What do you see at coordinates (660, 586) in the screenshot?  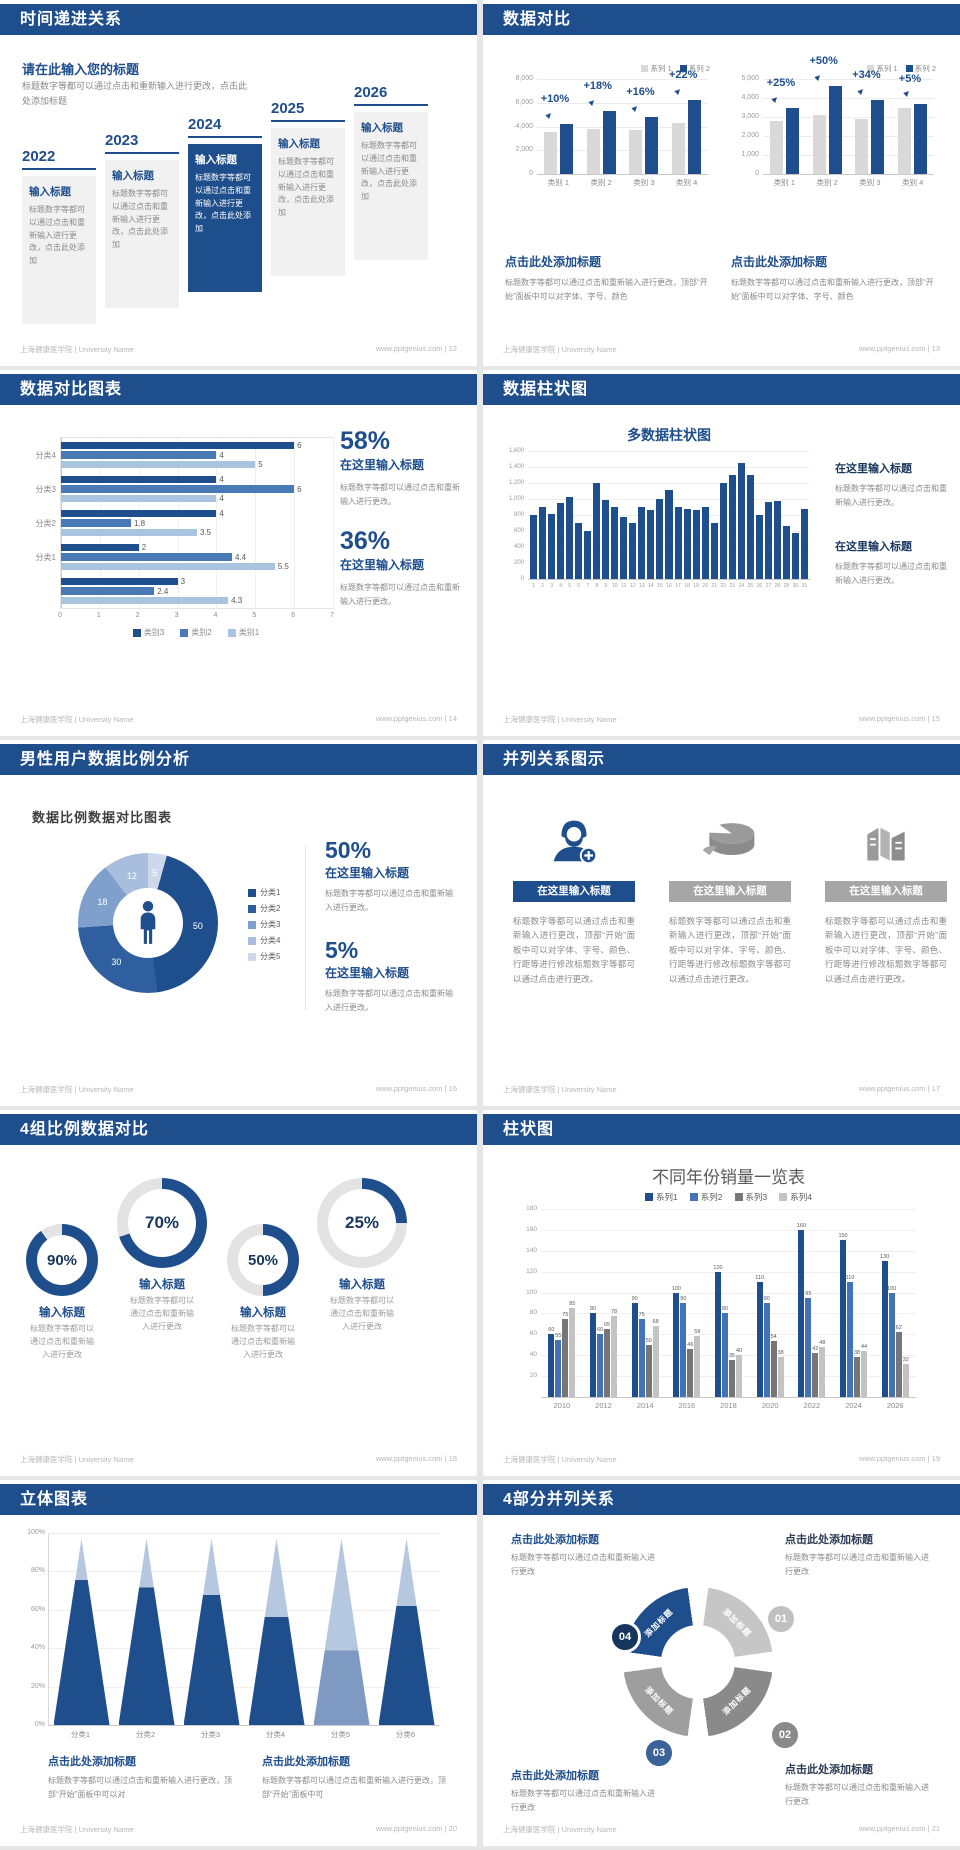 I see `x-tick-label: 15` at bounding box center [660, 586].